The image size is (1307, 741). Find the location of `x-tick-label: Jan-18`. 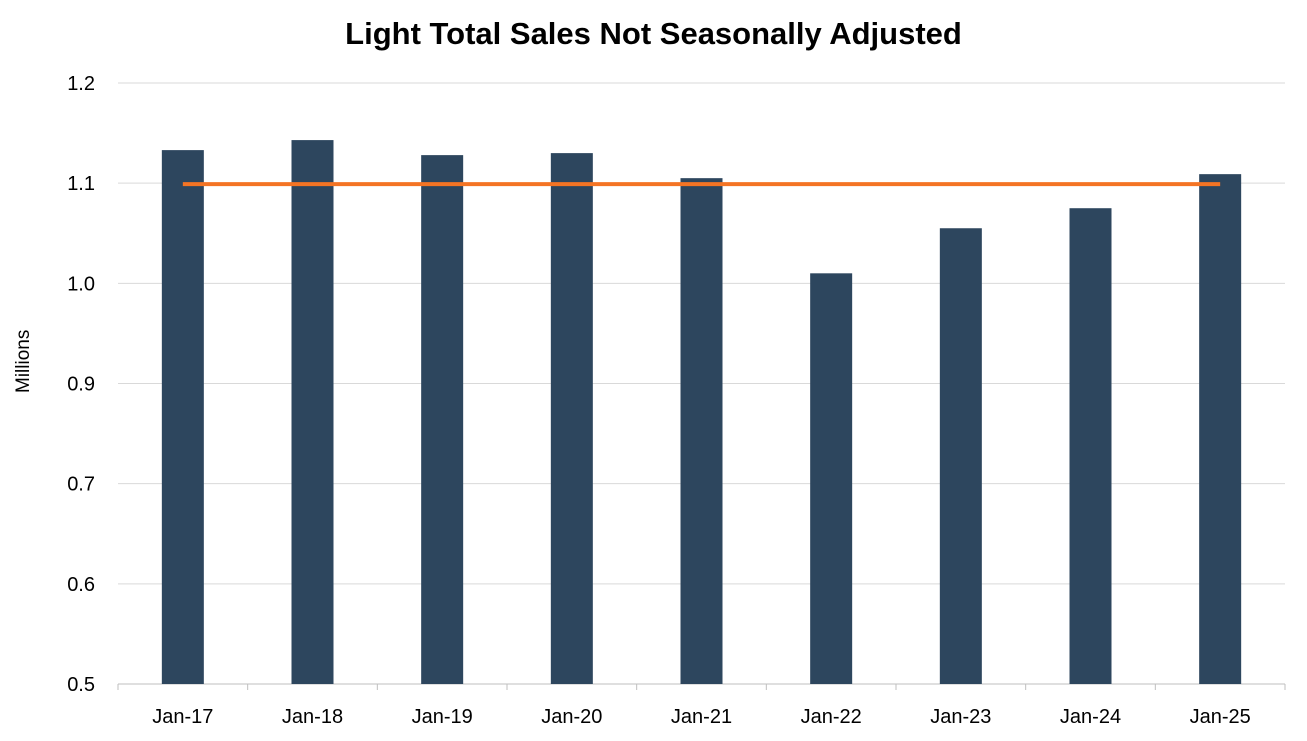

x-tick-label: Jan-18 is located at coordinates (312, 717).